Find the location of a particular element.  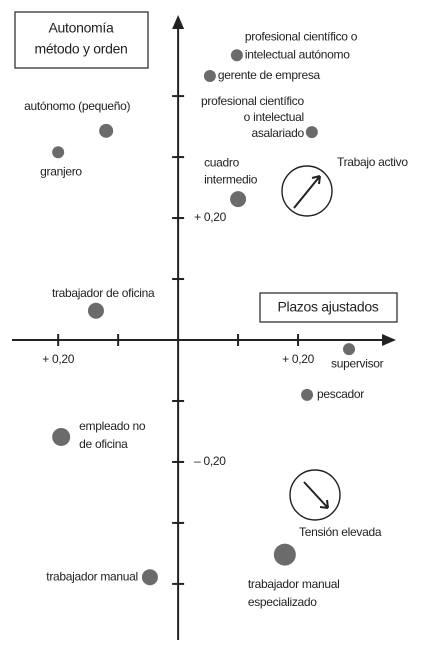

point-label: trabajador de oficina is located at coordinates (103, 293).